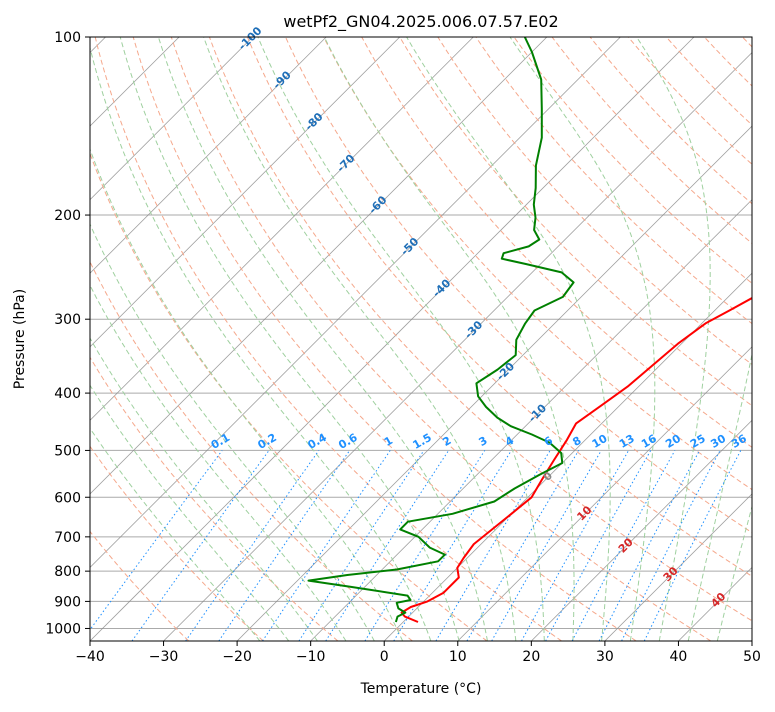 The width and height of the screenshot is (775, 712). I want to click on y-tick-label: 400, so click(67, 394).